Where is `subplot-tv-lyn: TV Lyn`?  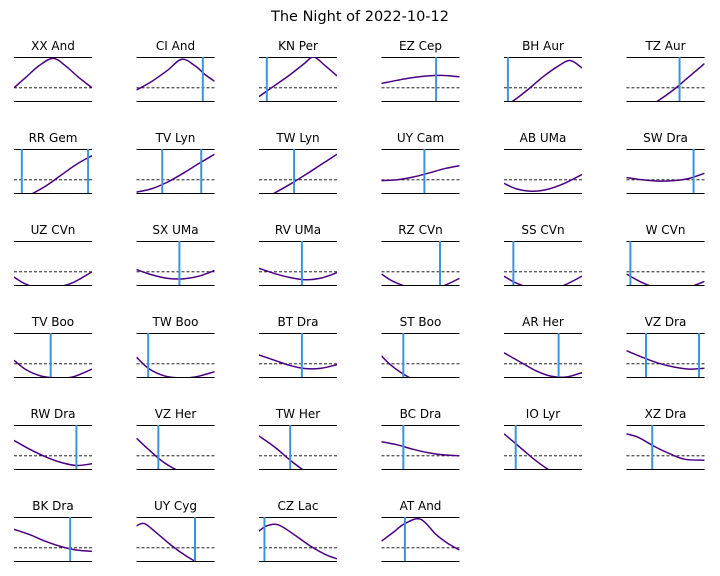
subplot-tv-lyn: TV Lyn is located at coordinates (175, 162).